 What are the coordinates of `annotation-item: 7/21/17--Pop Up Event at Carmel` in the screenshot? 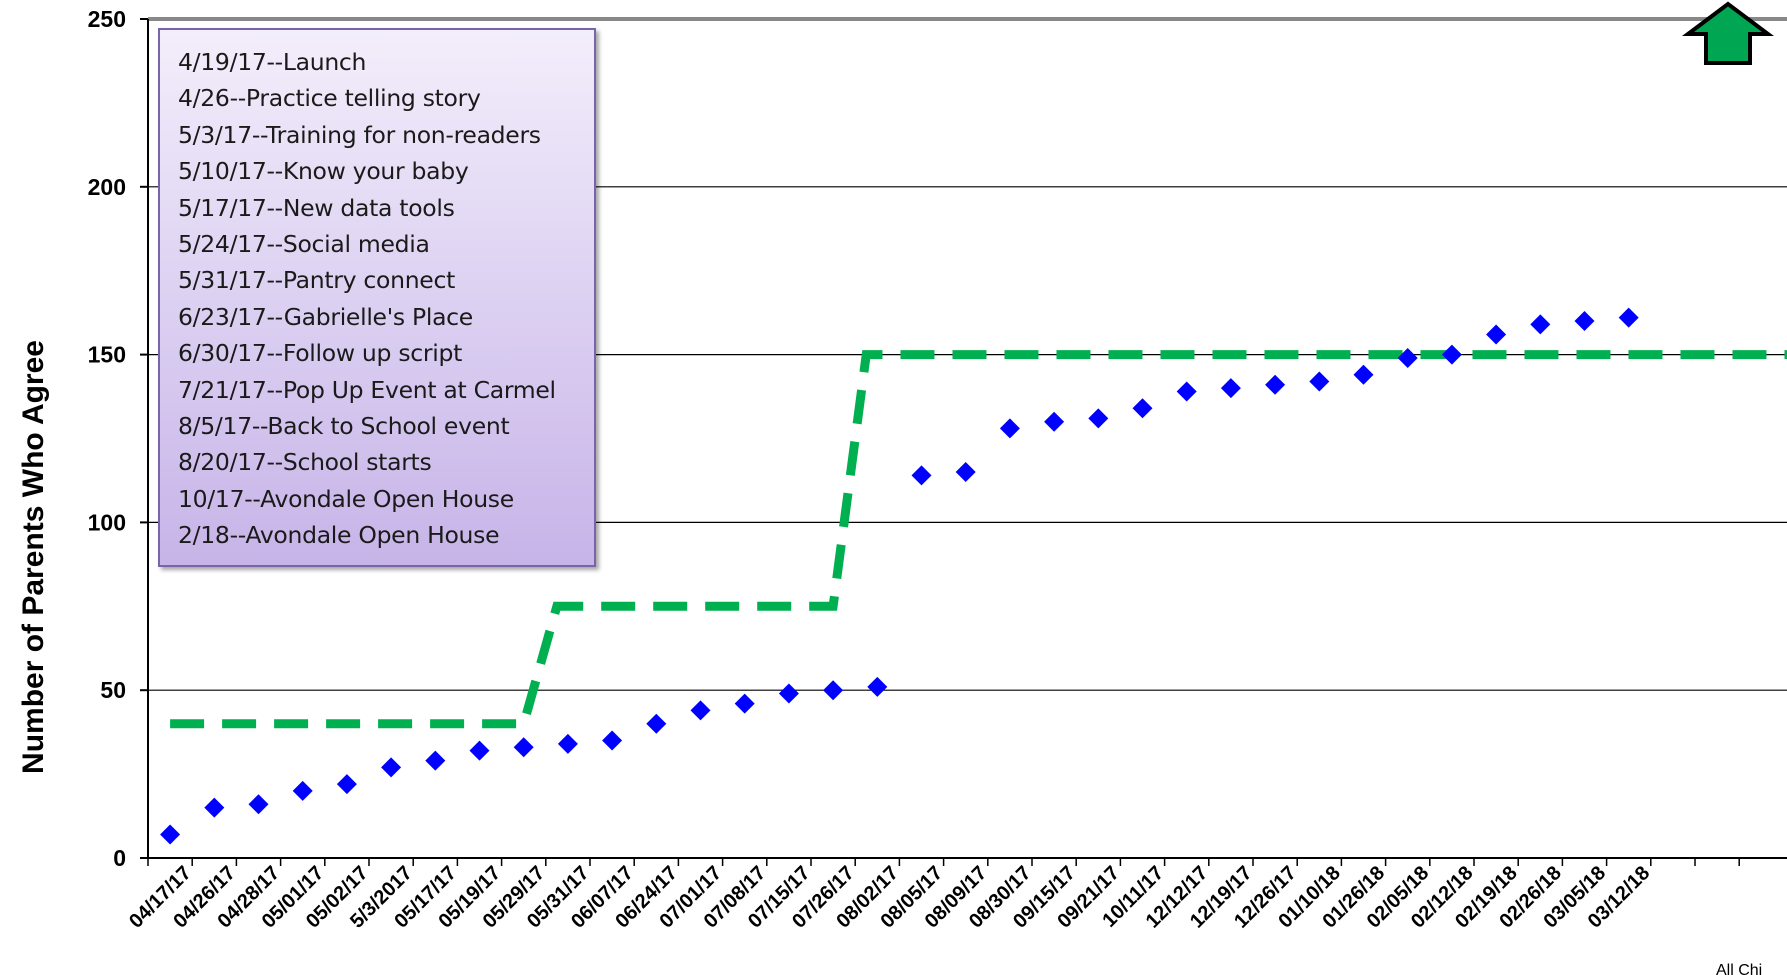 It's located at (367, 389).